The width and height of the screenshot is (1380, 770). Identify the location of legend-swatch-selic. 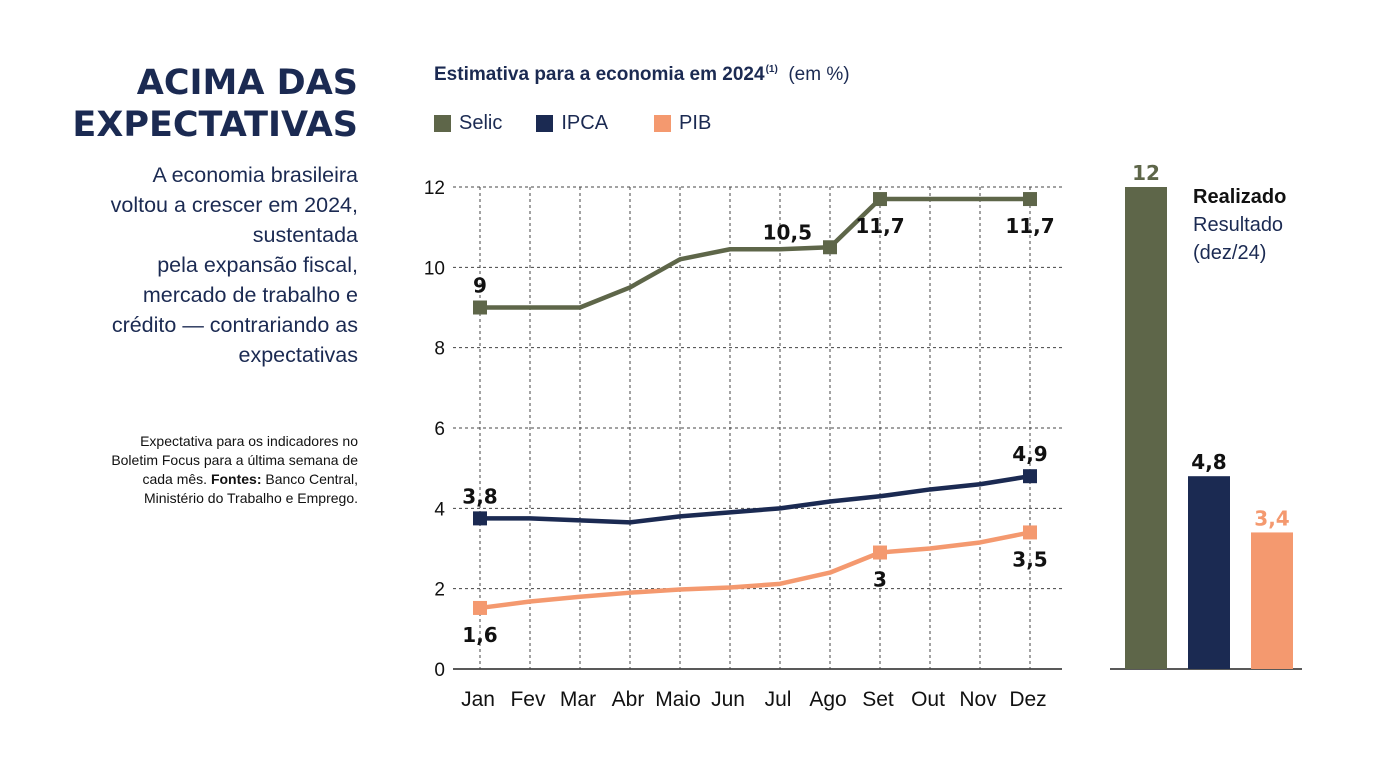
(442, 123).